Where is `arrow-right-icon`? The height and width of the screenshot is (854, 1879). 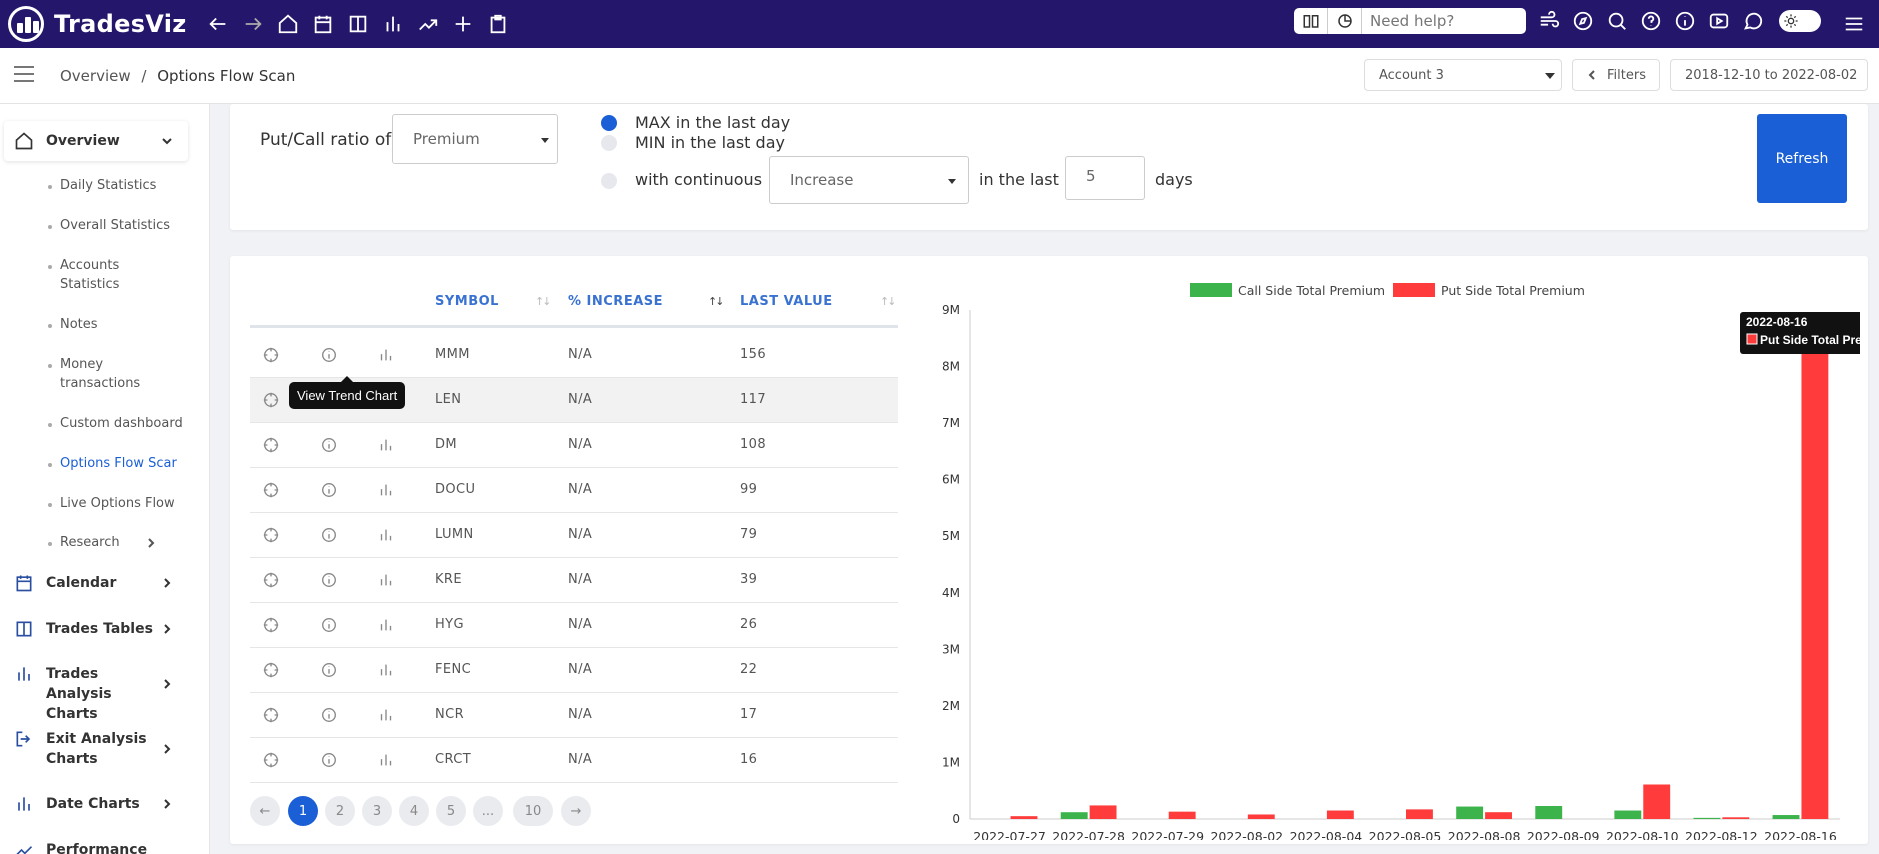
arrow-right-icon is located at coordinates (253, 24).